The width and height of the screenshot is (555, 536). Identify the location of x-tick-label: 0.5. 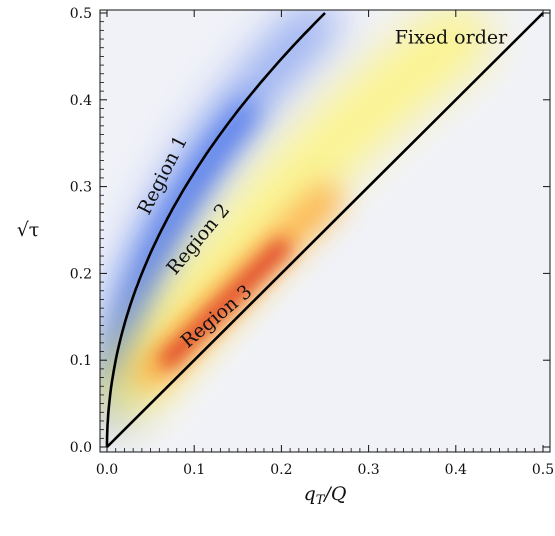
(543, 470).